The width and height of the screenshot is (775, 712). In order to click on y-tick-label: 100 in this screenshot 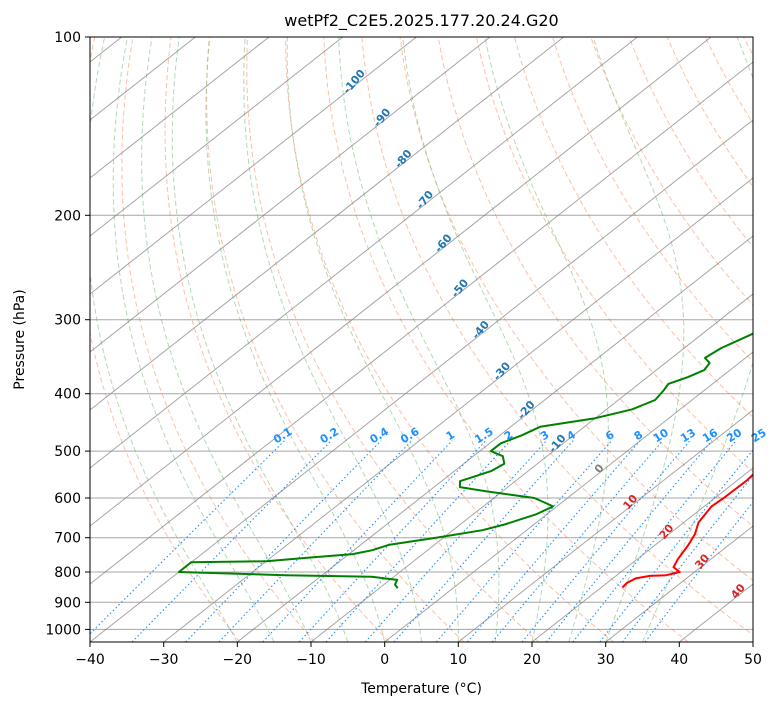, I will do `click(67, 38)`.